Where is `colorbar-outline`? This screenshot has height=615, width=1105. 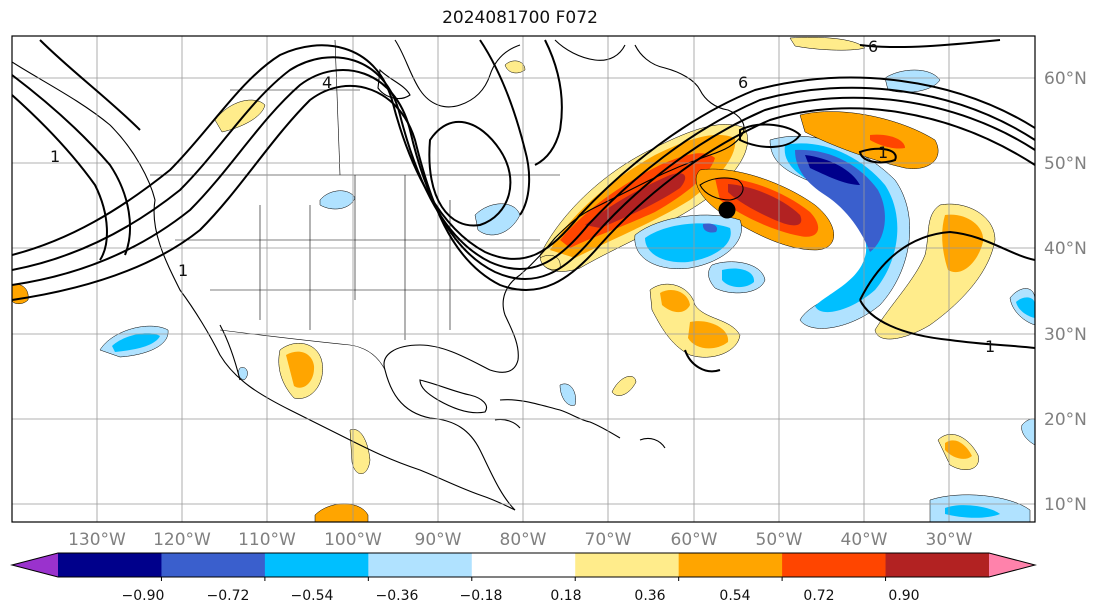
colorbar-outline is located at coordinates (523, 565).